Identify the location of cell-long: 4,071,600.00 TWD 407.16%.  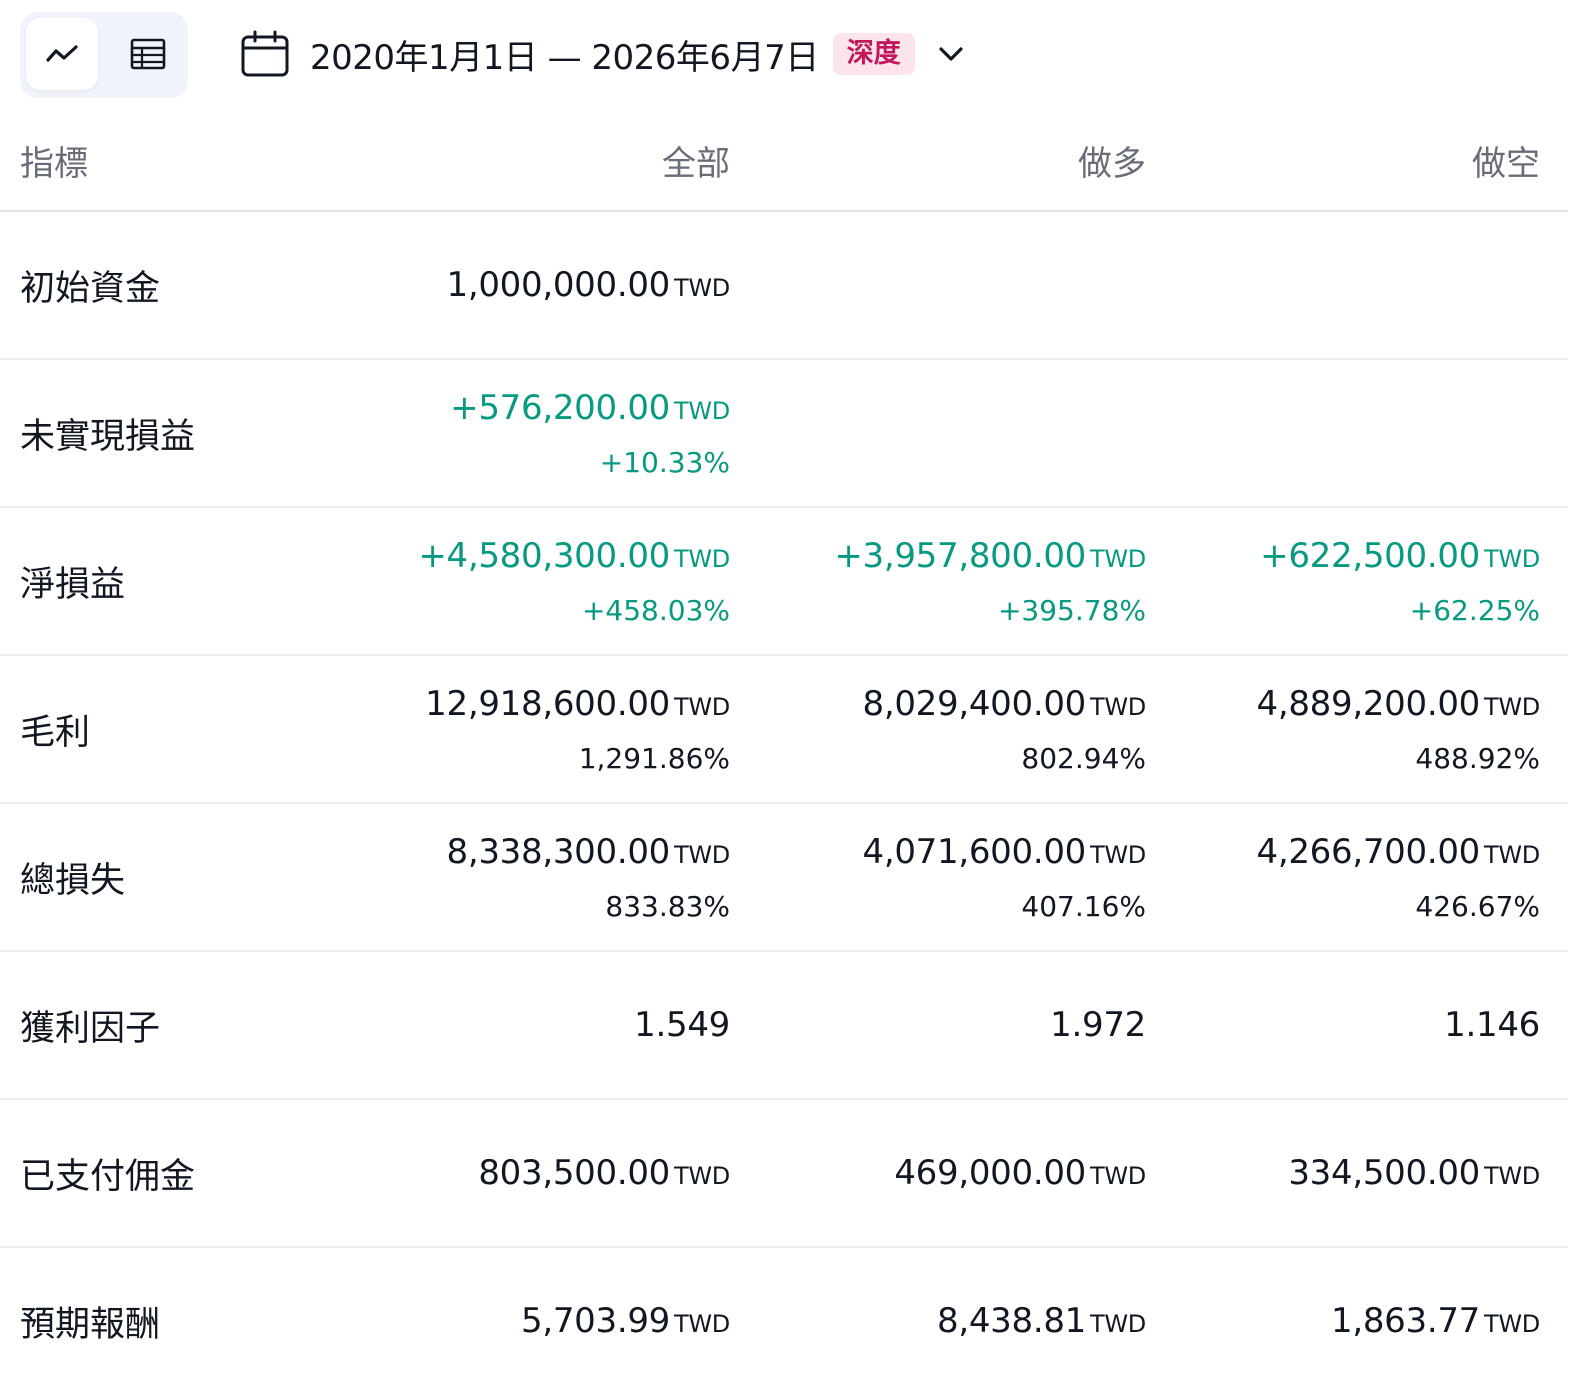
(966, 877).